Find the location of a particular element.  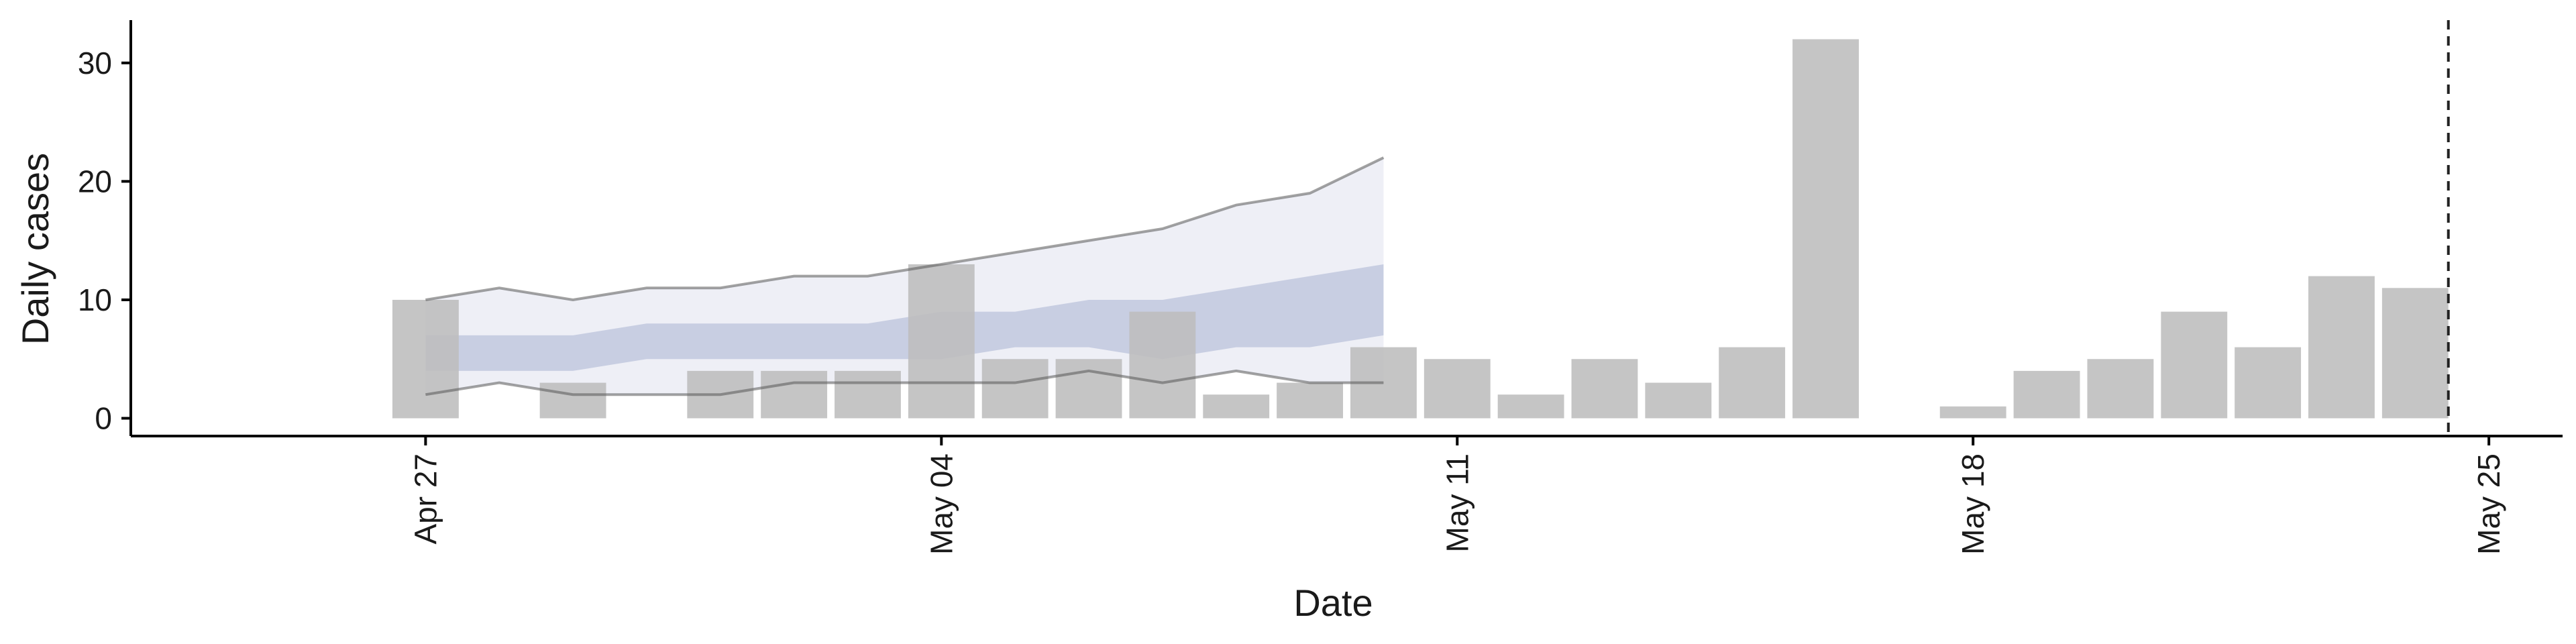

x-axis-title: Date is located at coordinates (1333, 603).